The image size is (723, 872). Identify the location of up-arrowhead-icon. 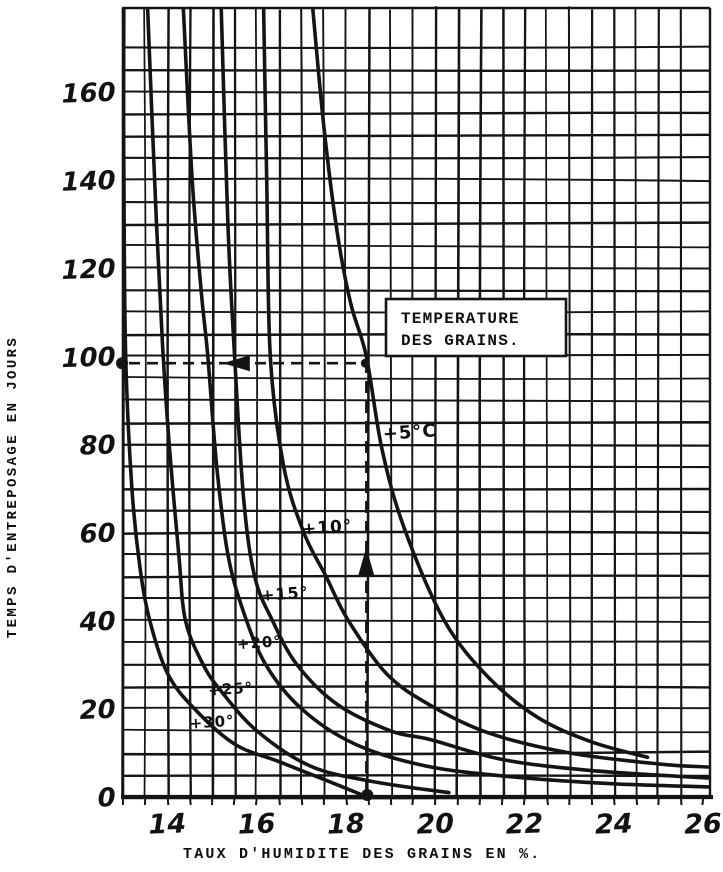
(366, 561).